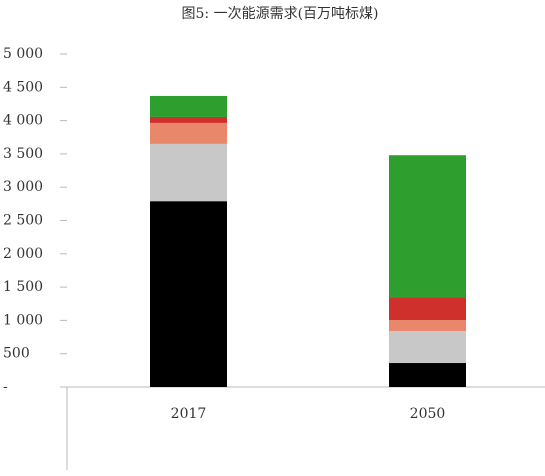 The width and height of the screenshot is (545, 476). Describe the element at coordinates (23, 87) in the screenshot. I see `y-tick-label: 4 500` at that location.